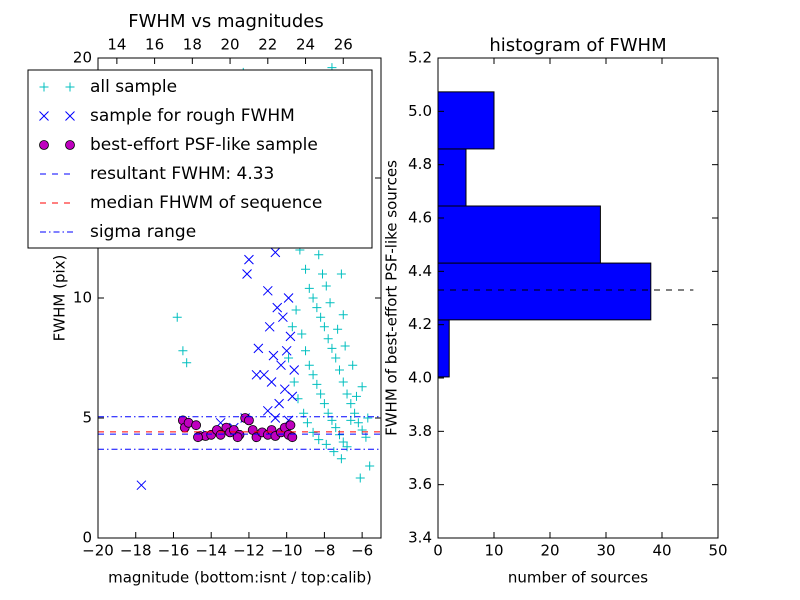 The height and width of the screenshot is (600, 800). Describe the element at coordinates (204, 145) in the screenshot. I see `legend-label: best-effort PSF-like sample` at that location.